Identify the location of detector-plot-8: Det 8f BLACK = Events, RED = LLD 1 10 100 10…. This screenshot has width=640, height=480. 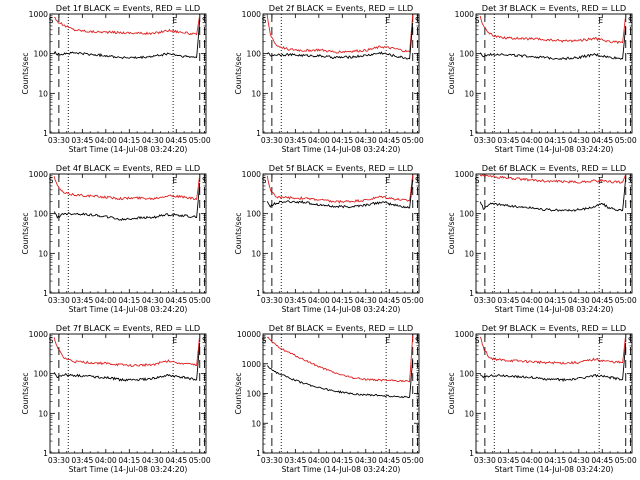
(329, 398).